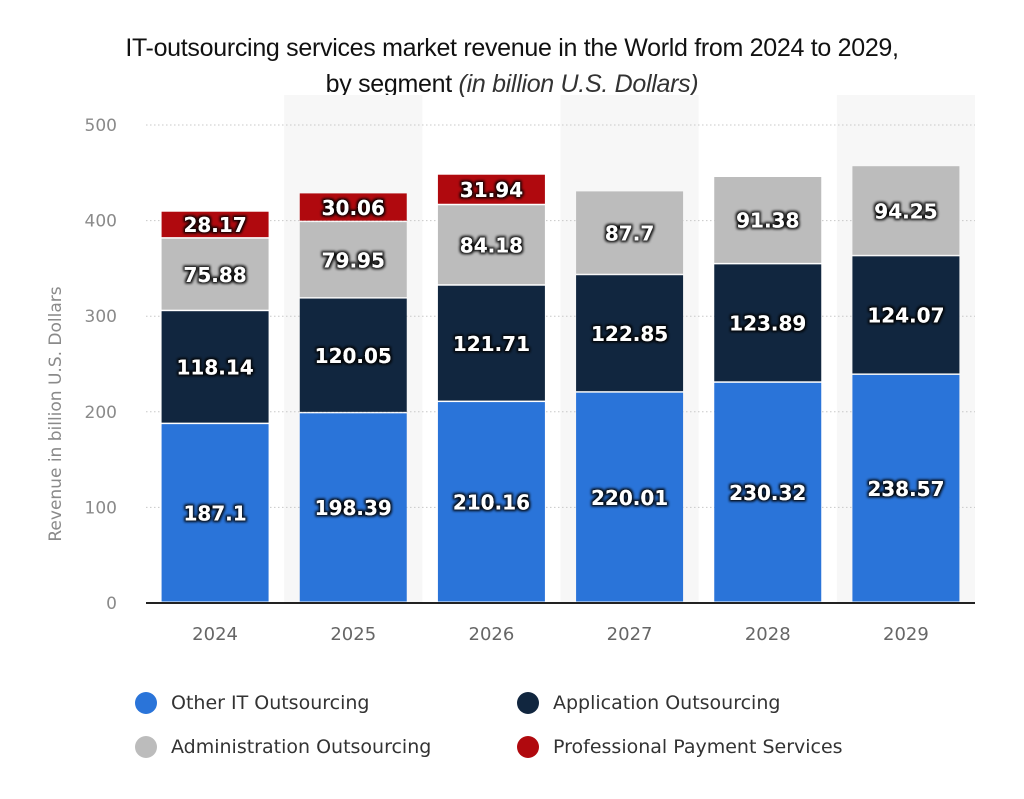 The width and height of the screenshot is (1024, 799). What do you see at coordinates (101, 126) in the screenshot?
I see `y-tick-label: 500` at bounding box center [101, 126].